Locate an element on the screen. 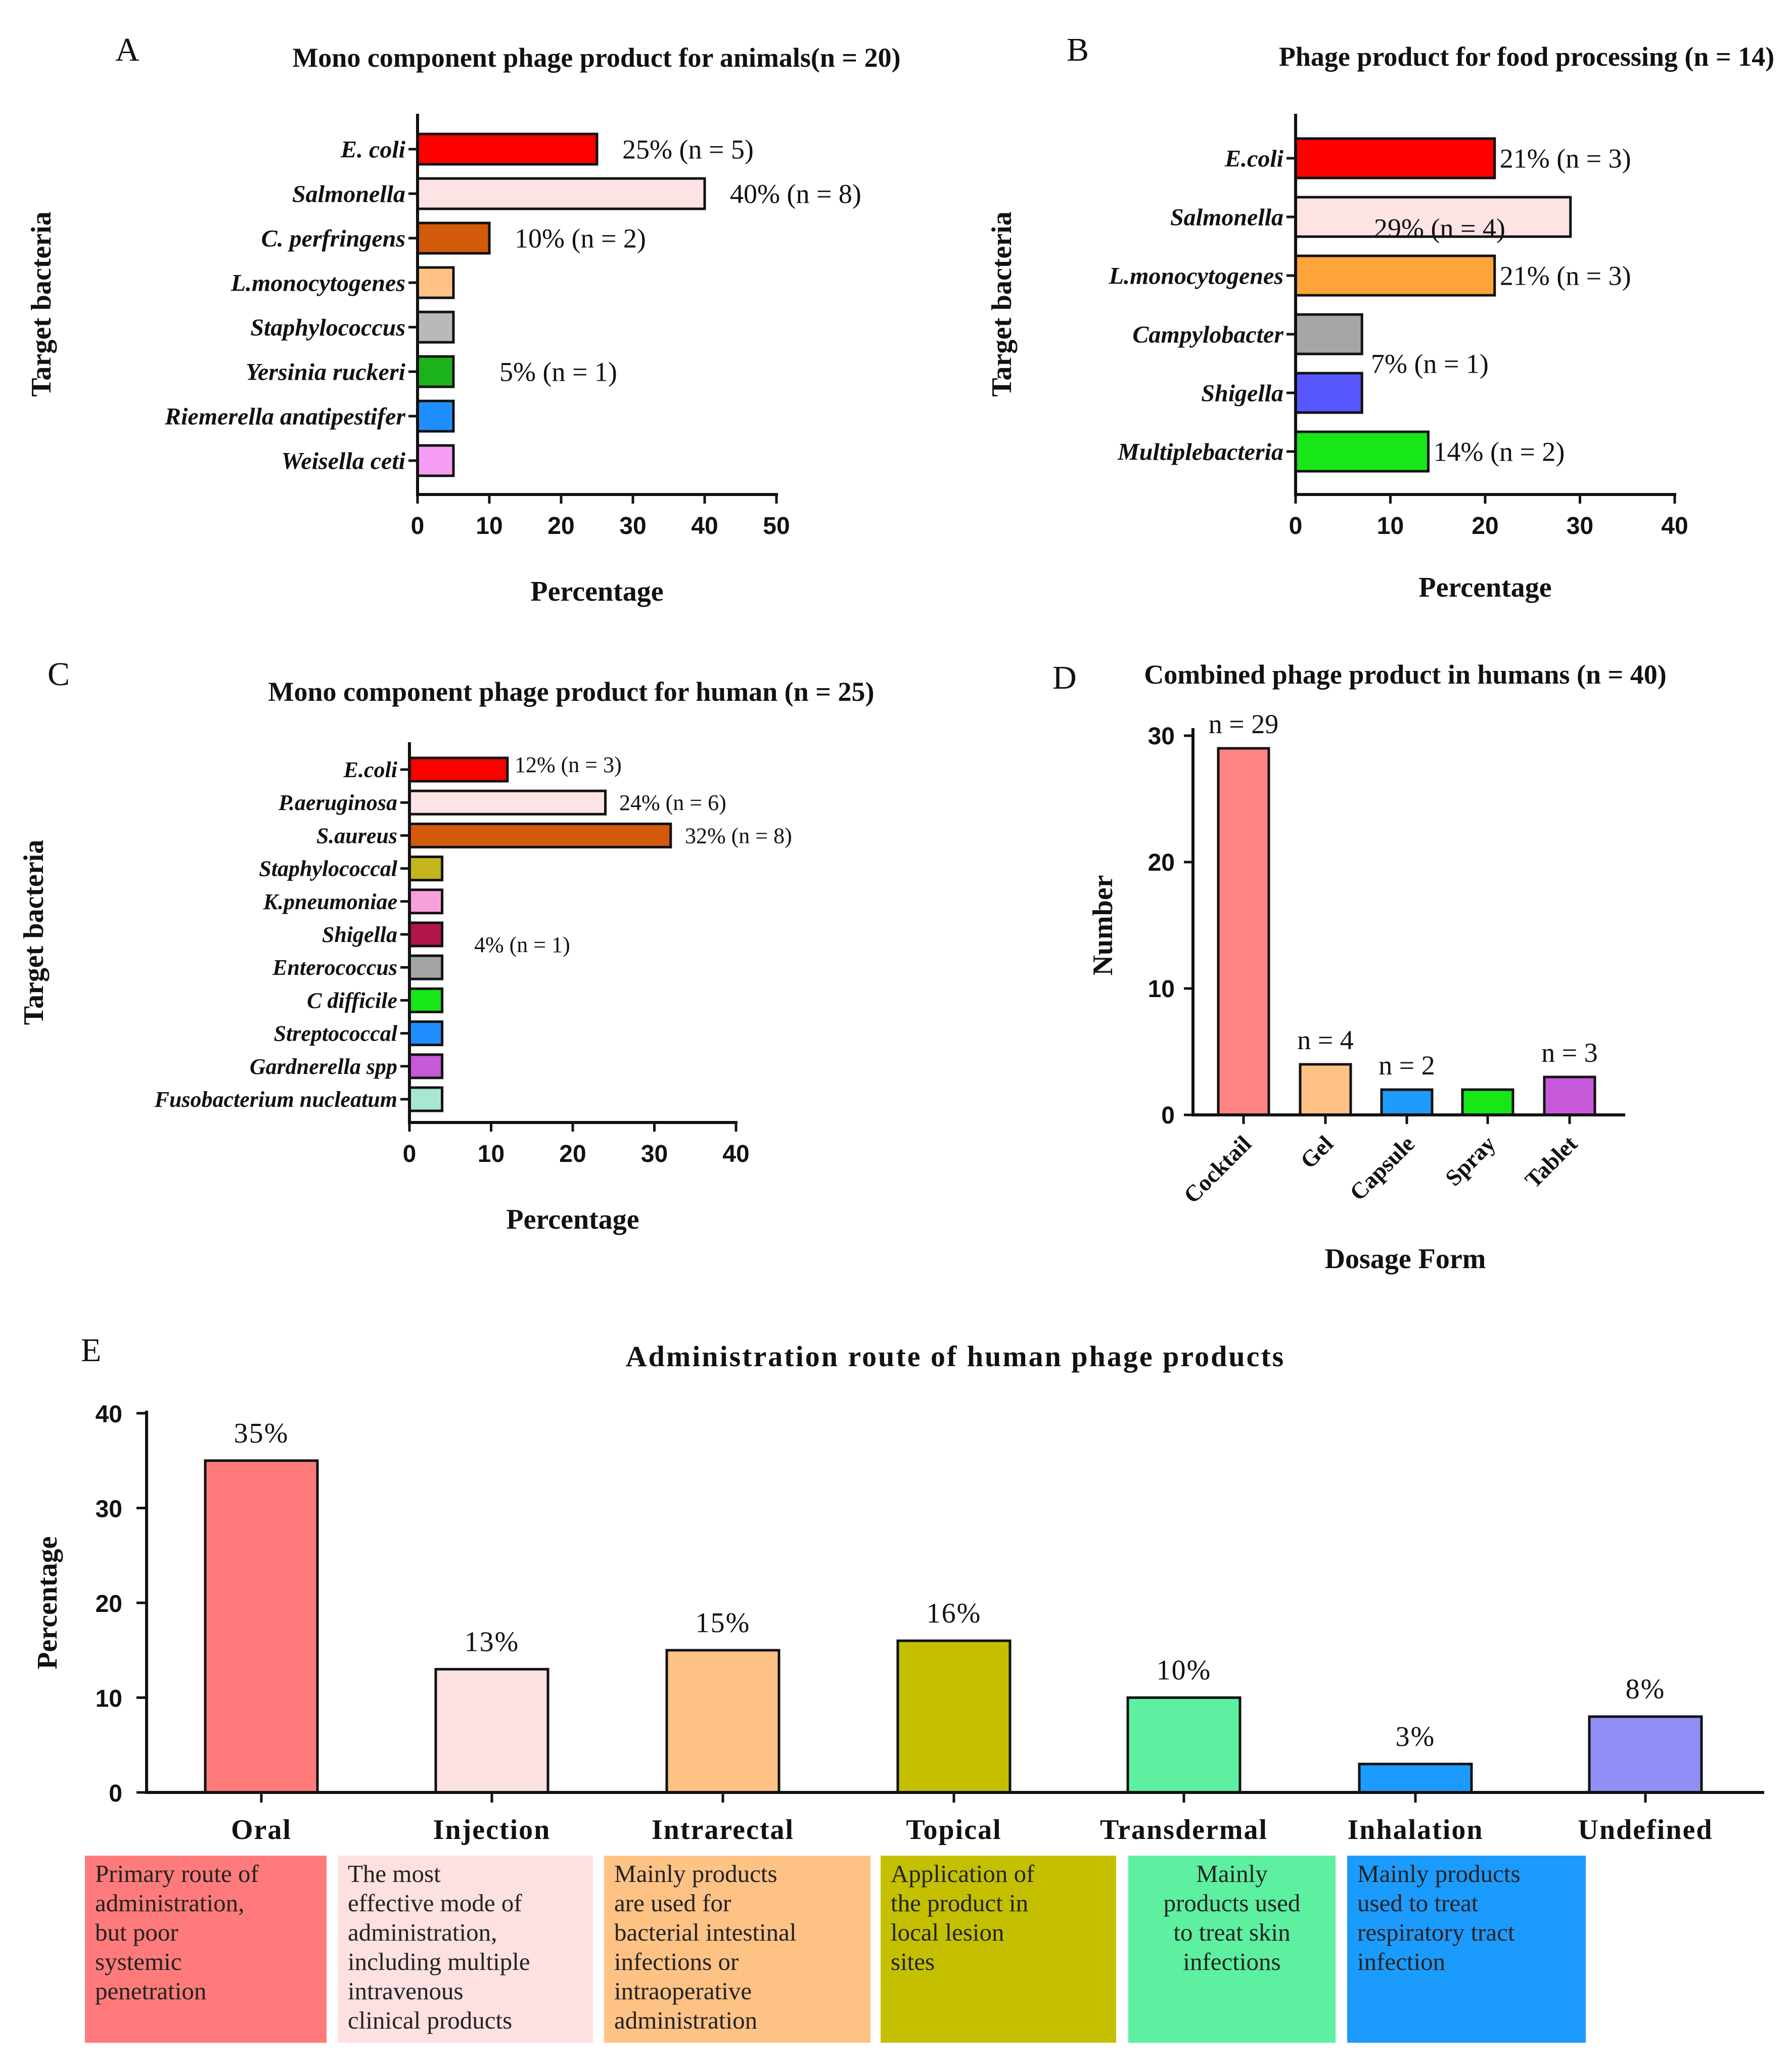  panel-b-bar-campylobacter is located at coordinates (1328, 334).